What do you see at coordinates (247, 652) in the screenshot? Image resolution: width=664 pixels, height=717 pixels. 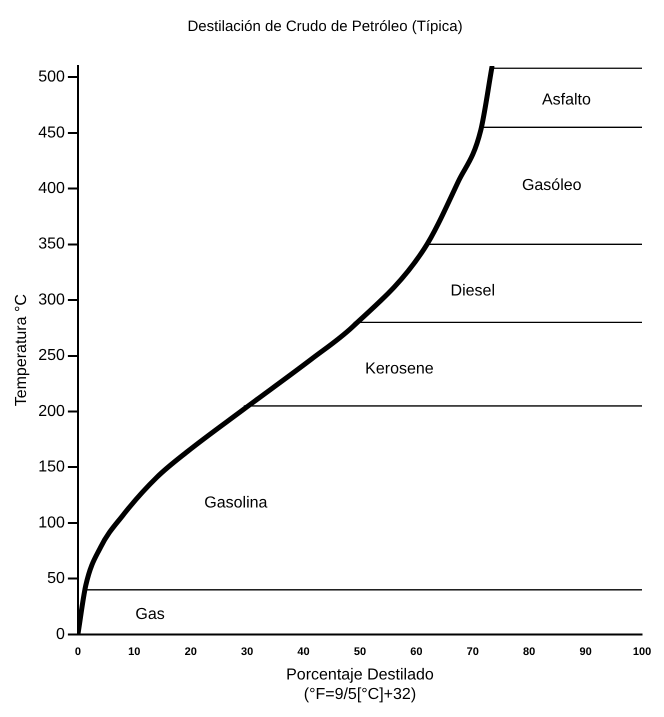 I see `x-tick-label: 30` at bounding box center [247, 652].